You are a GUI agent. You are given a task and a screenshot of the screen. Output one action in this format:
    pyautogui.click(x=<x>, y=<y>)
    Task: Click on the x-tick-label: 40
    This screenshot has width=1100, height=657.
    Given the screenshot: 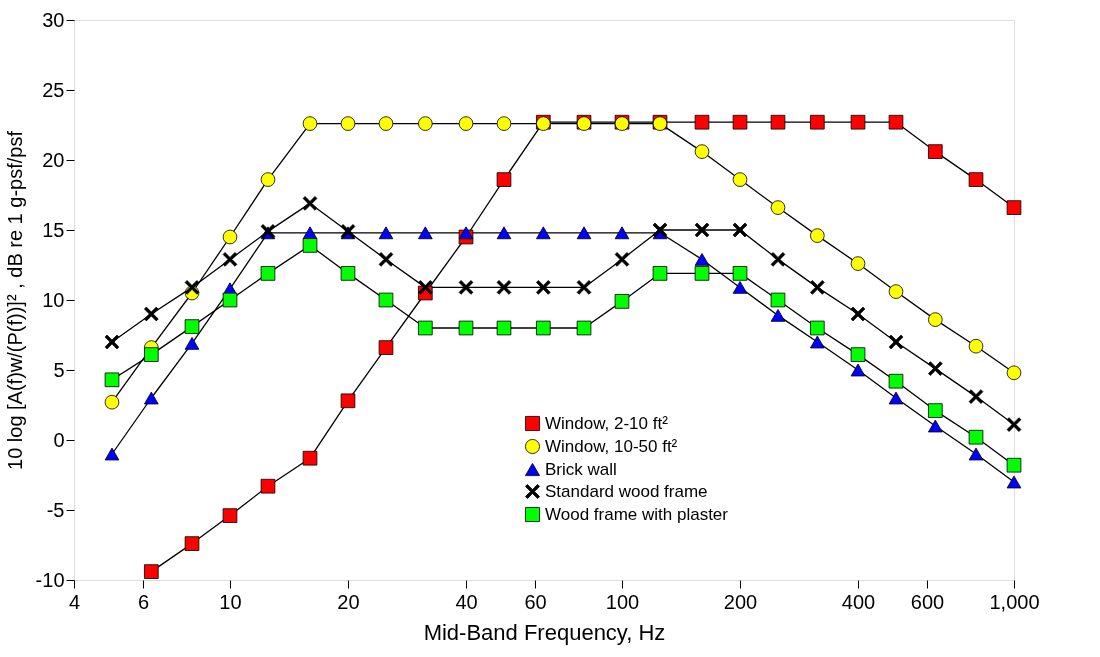 What is the action you would take?
    pyautogui.click(x=466, y=601)
    